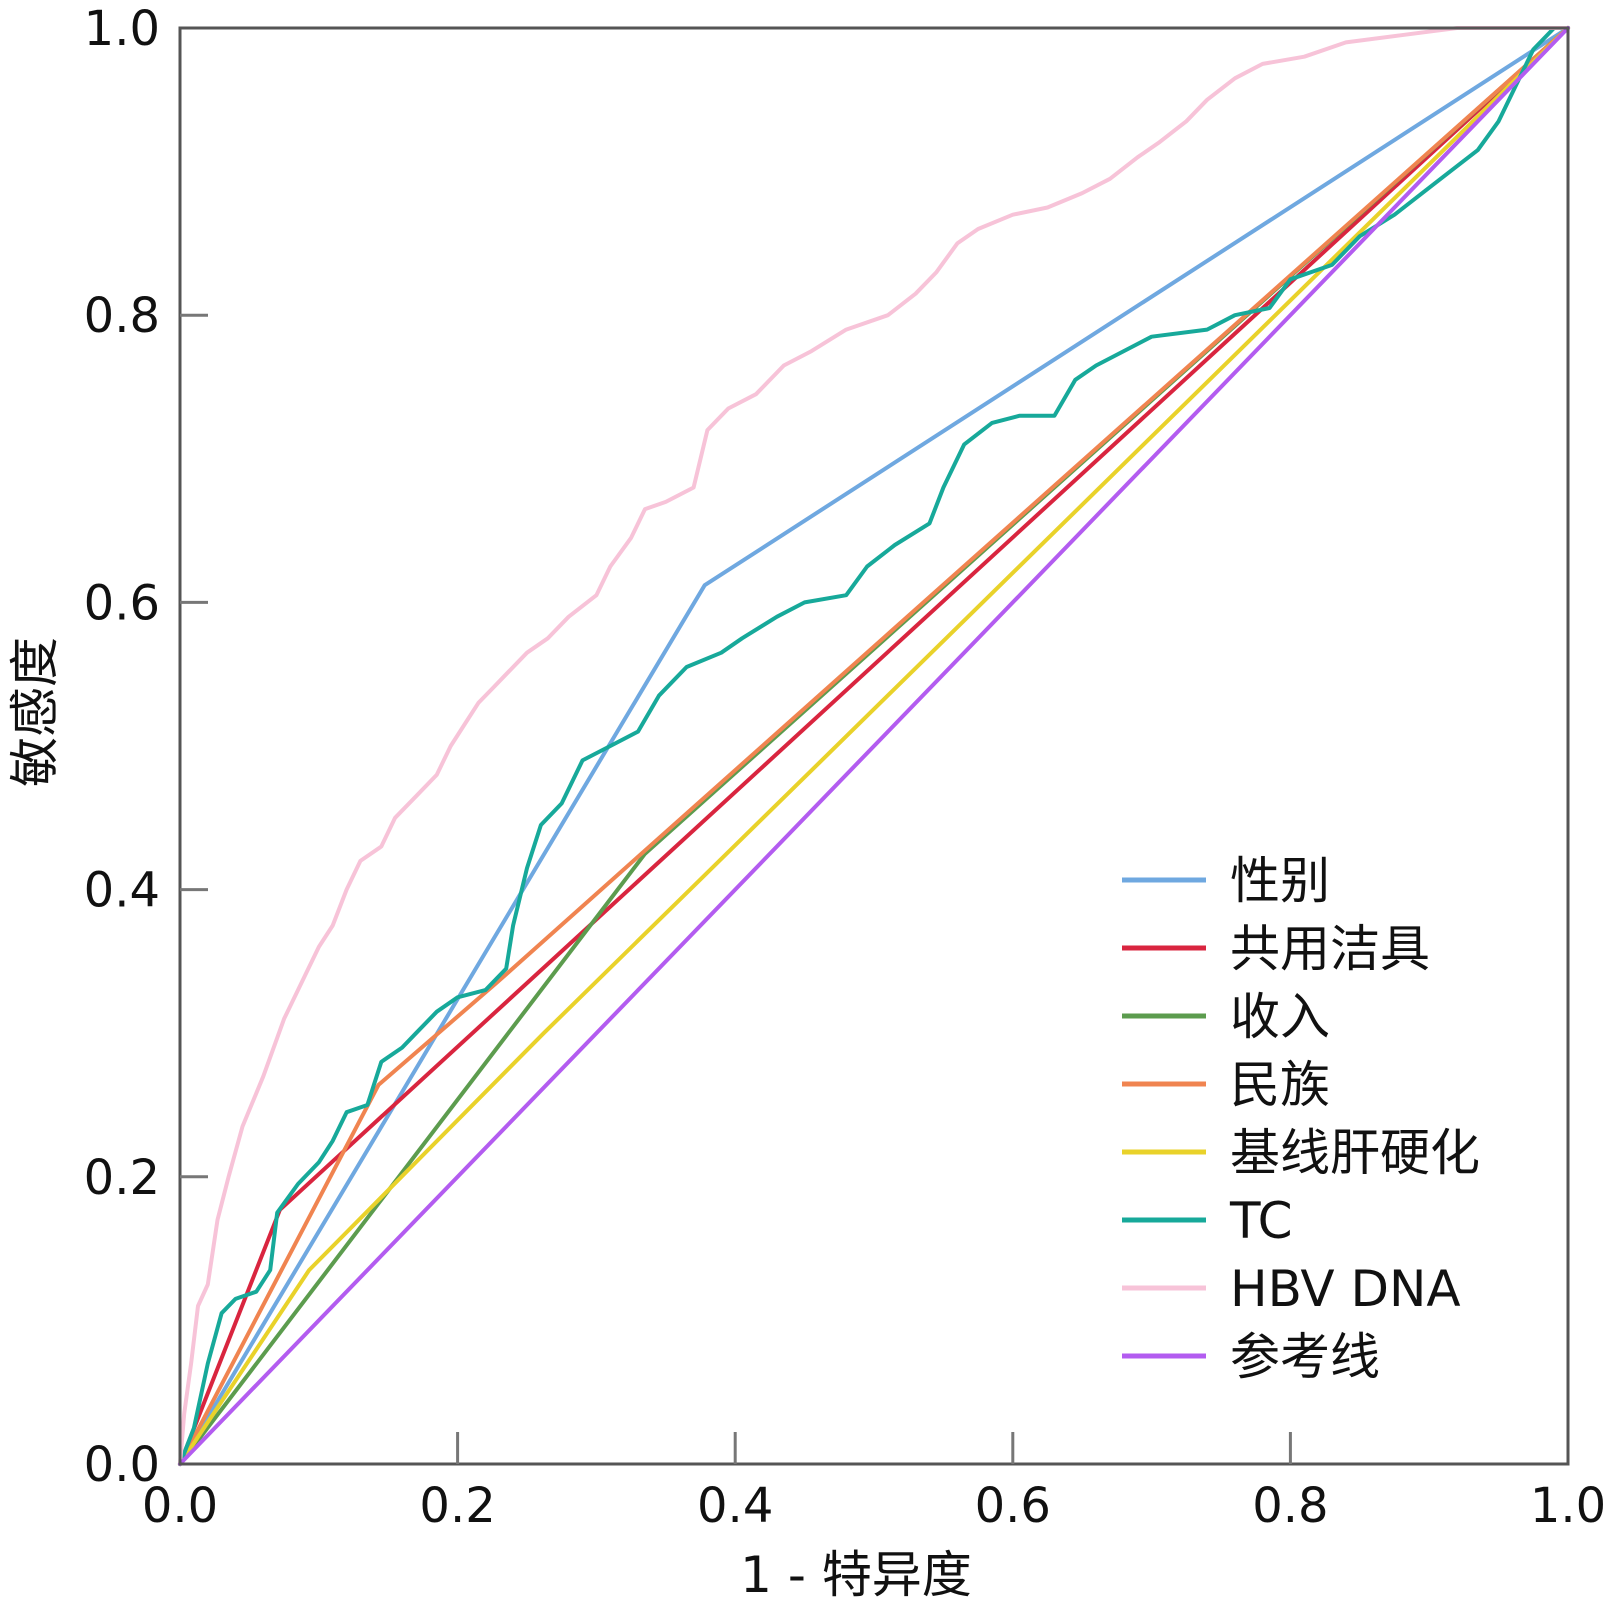 Image resolution: width=1606 pixels, height=1606 pixels. I want to click on x-tick-label: 1.0, so click(1568, 1506).